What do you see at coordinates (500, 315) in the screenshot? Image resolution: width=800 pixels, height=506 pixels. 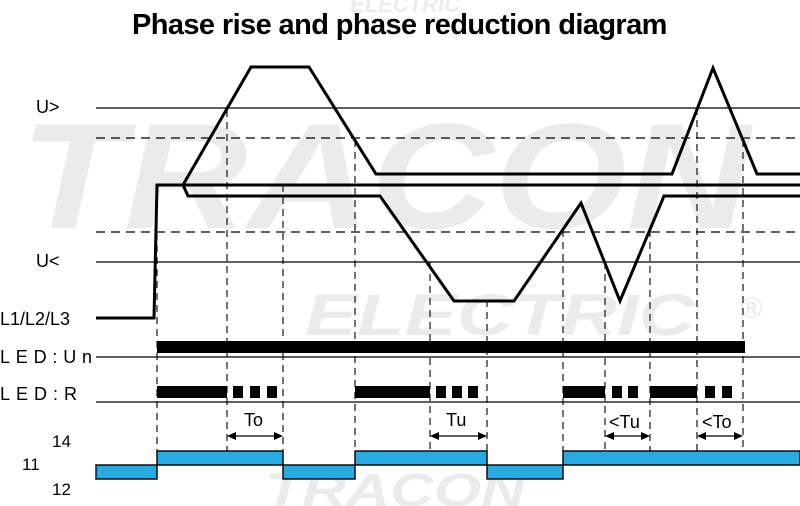 I see `watermark-sub: ELECTRIC` at bounding box center [500, 315].